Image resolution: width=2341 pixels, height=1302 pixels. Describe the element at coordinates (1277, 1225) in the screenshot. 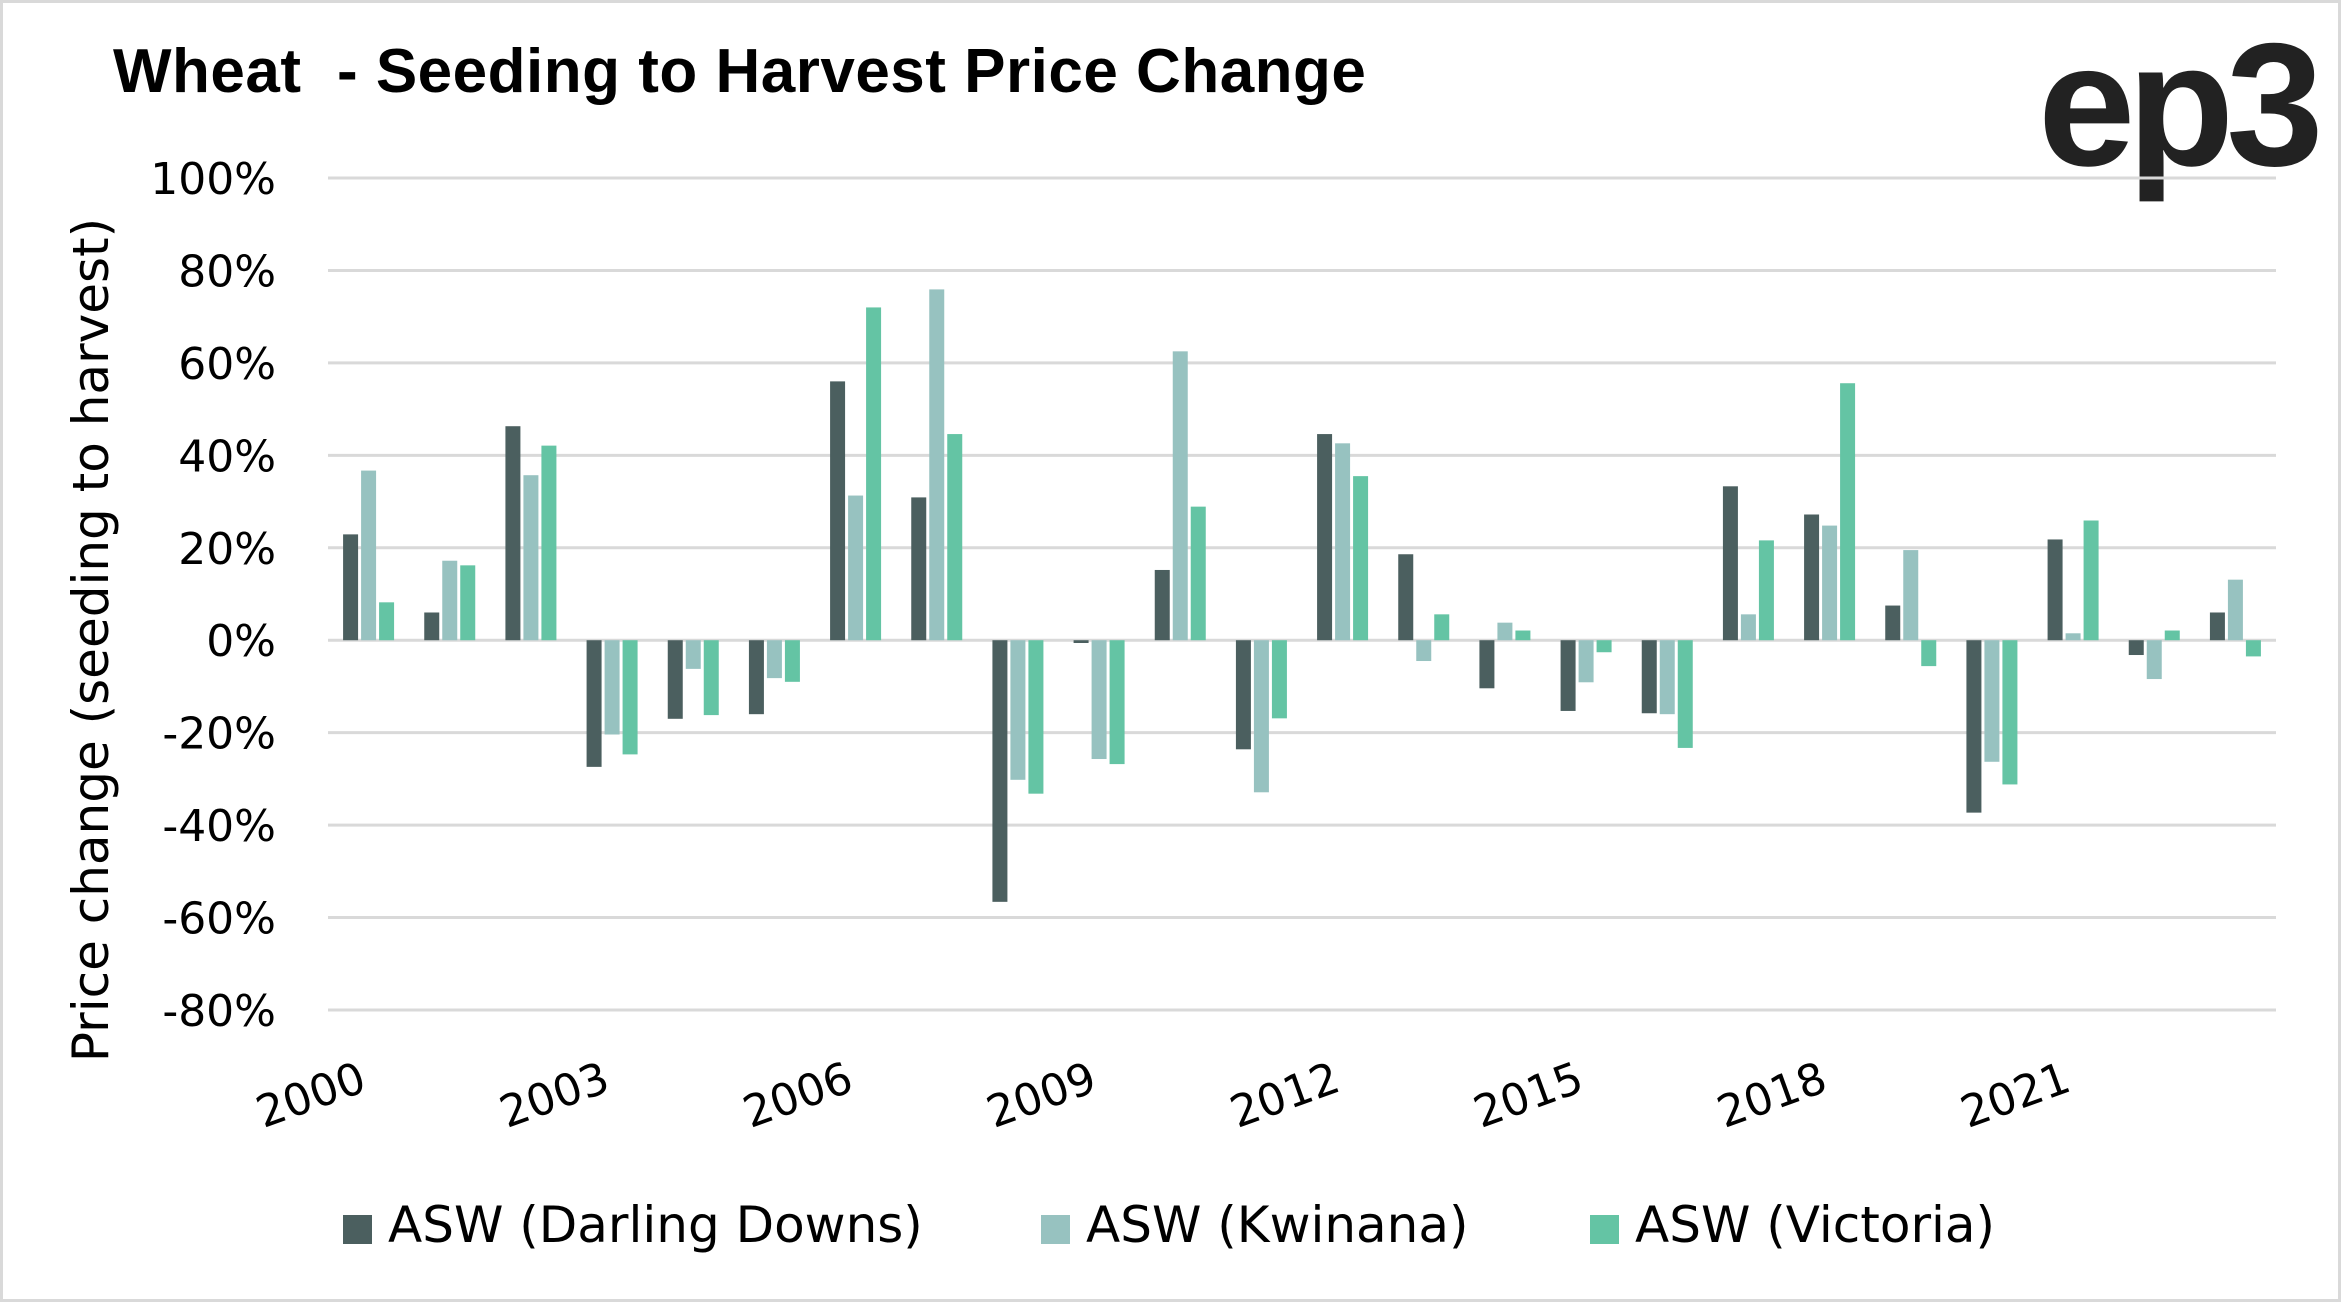

I see `legend-label: ASW (Kwinana)` at that location.